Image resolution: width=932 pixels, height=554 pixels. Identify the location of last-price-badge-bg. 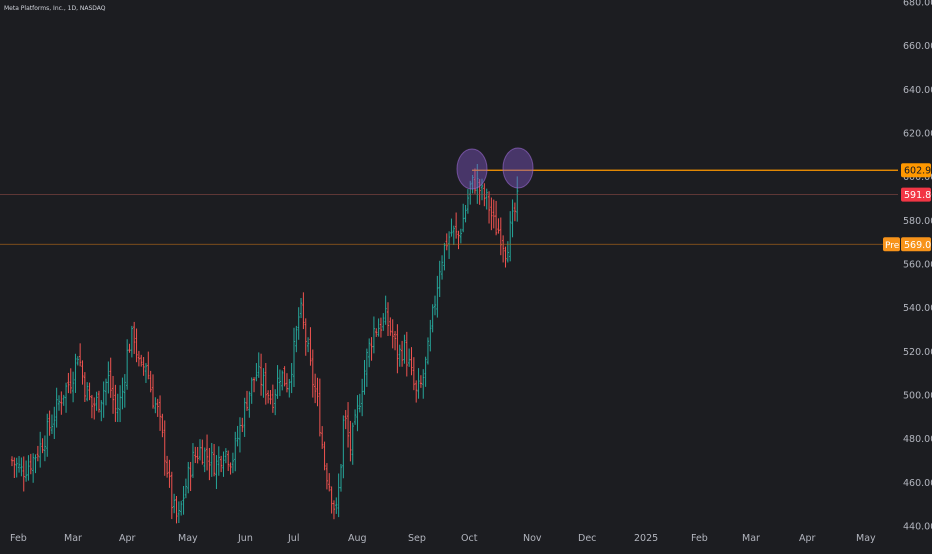
(916, 194).